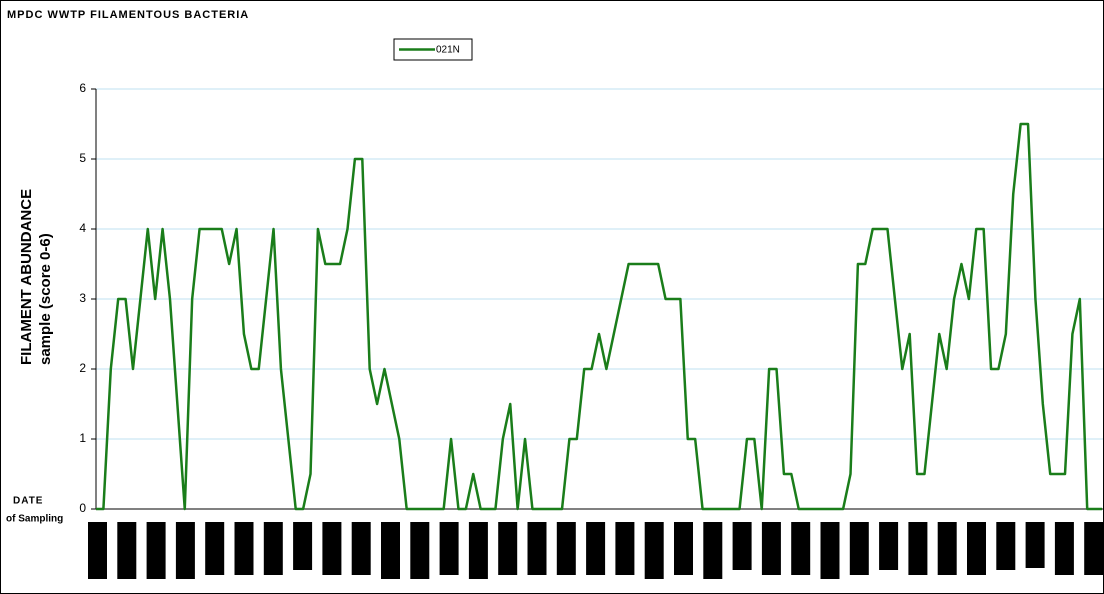  Describe the element at coordinates (45, 299) in the screenshot. I see `y-label-line: sample (score 0-6)` at that location.